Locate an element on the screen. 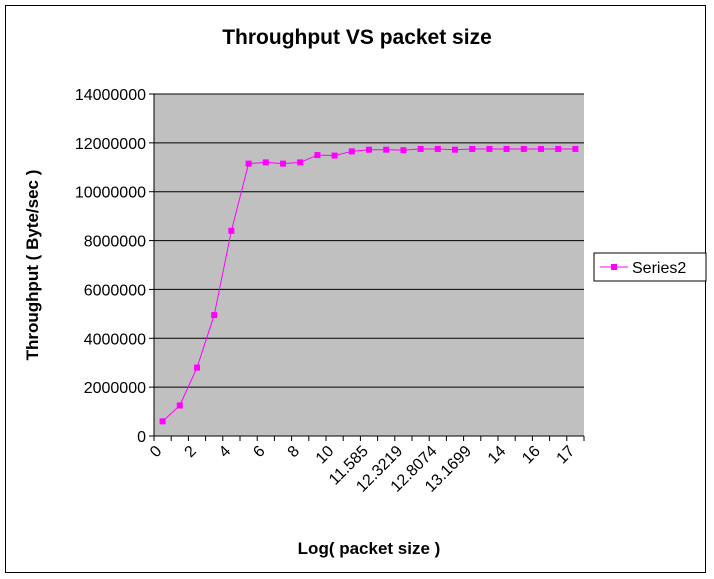  x-tick-label: 17 is located at coordinates (566, 455).